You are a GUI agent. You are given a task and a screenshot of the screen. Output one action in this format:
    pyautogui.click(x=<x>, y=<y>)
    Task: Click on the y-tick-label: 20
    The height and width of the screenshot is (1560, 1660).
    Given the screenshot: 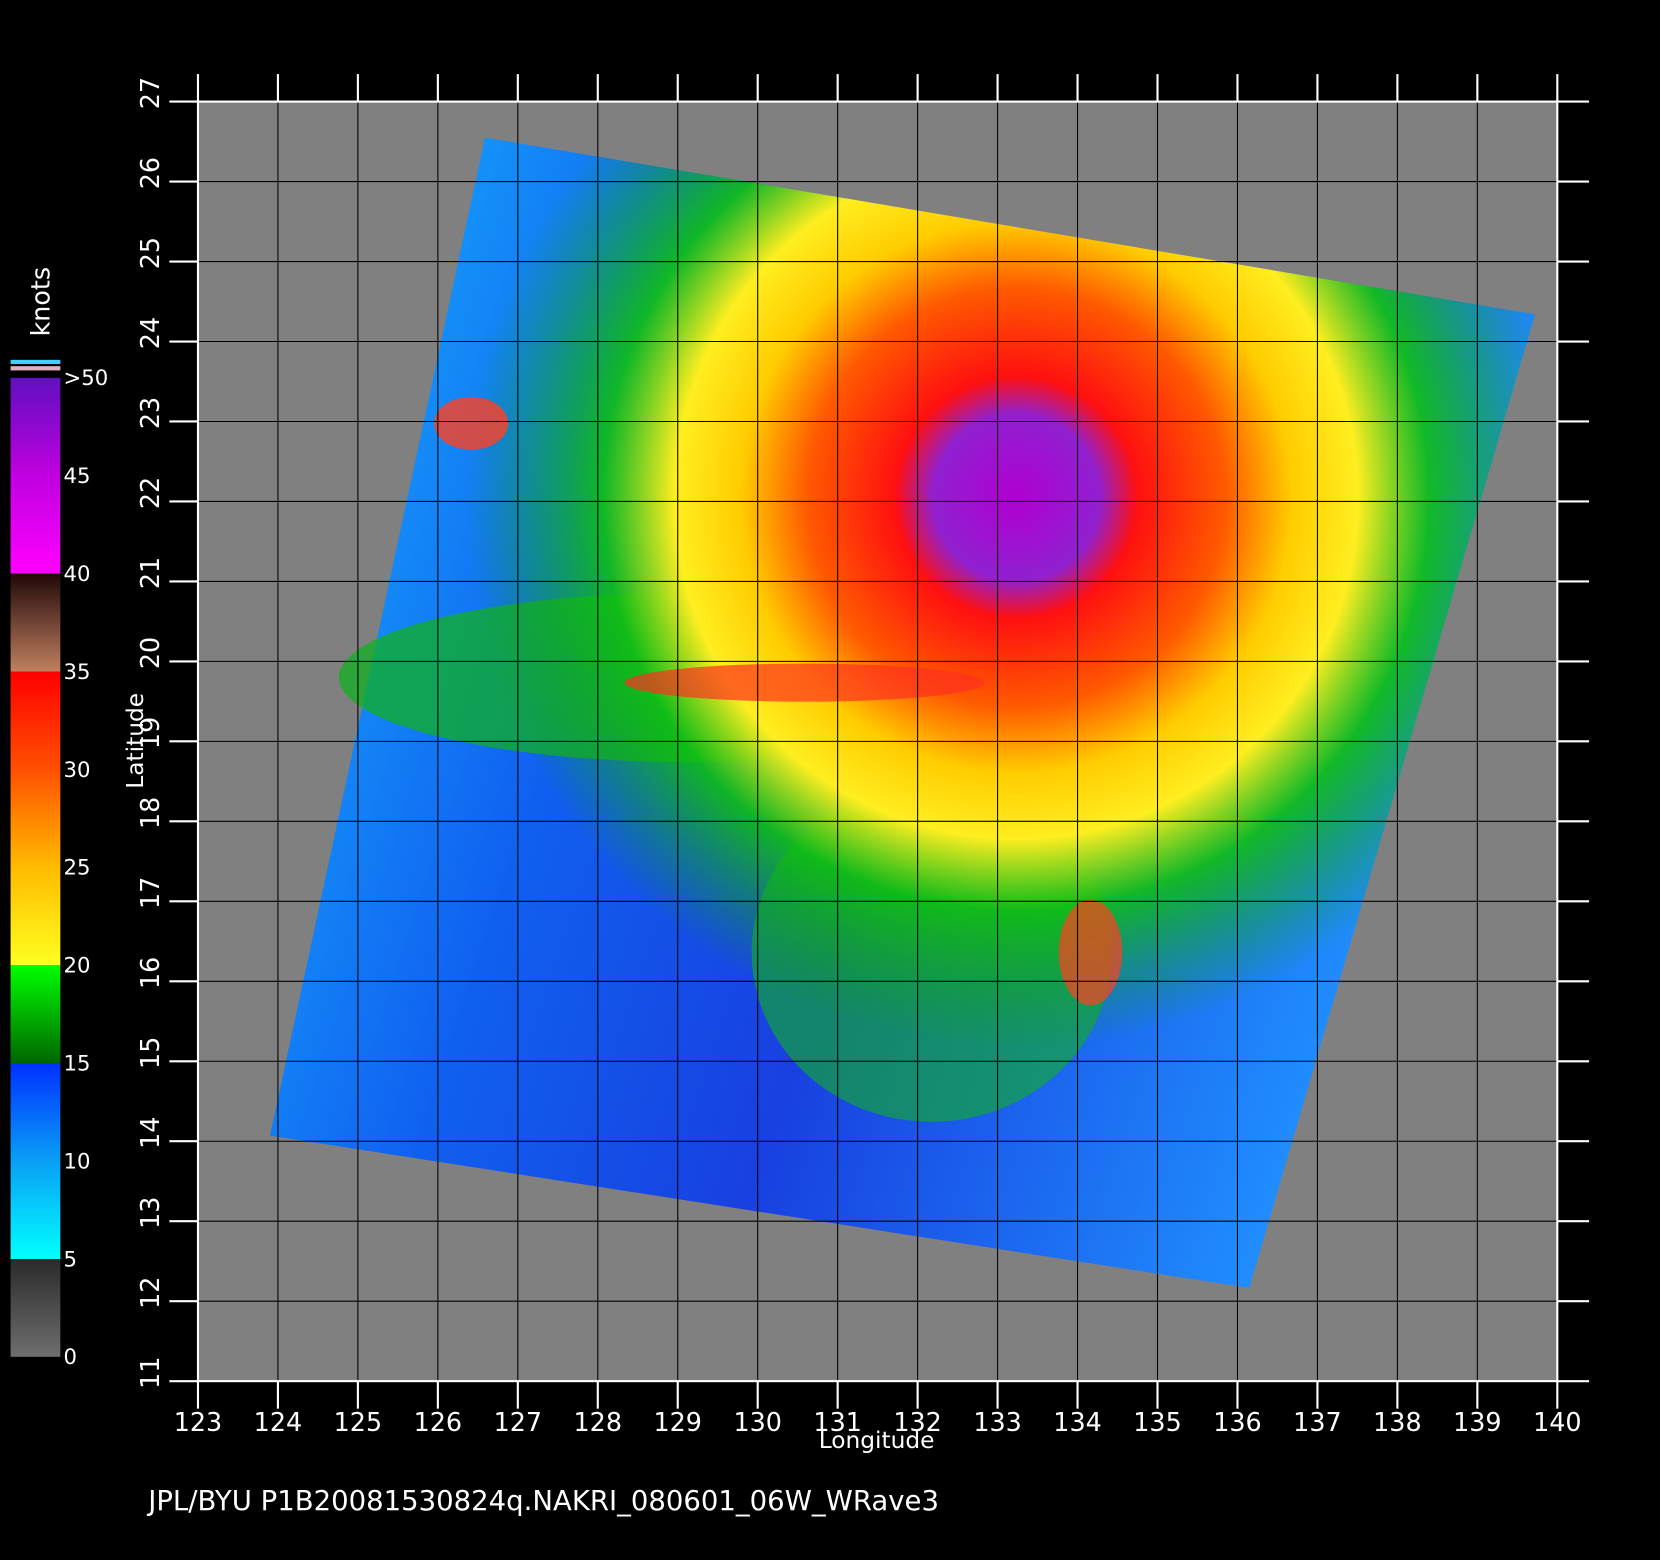 What is the action you would take?
    pyautogui.click(x=150, y=653)
    